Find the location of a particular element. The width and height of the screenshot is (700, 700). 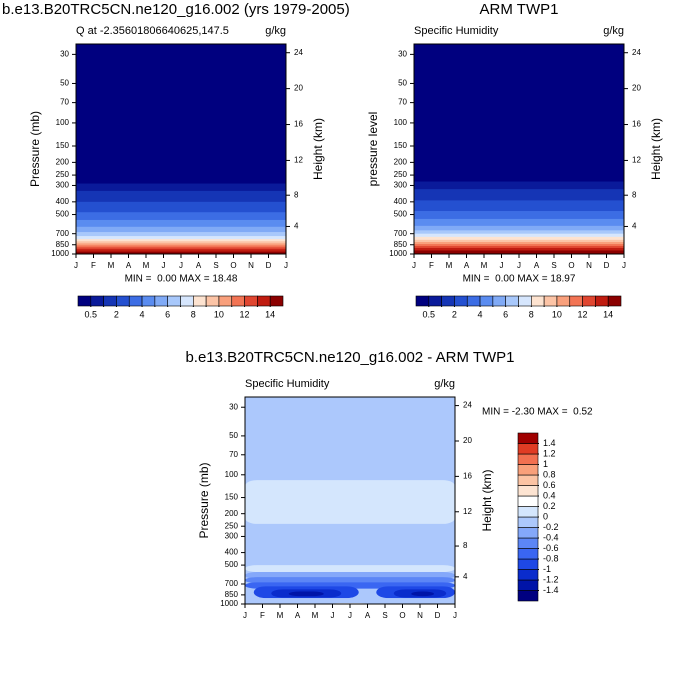

x-tick-label: F is located at coordinates (431, 265).